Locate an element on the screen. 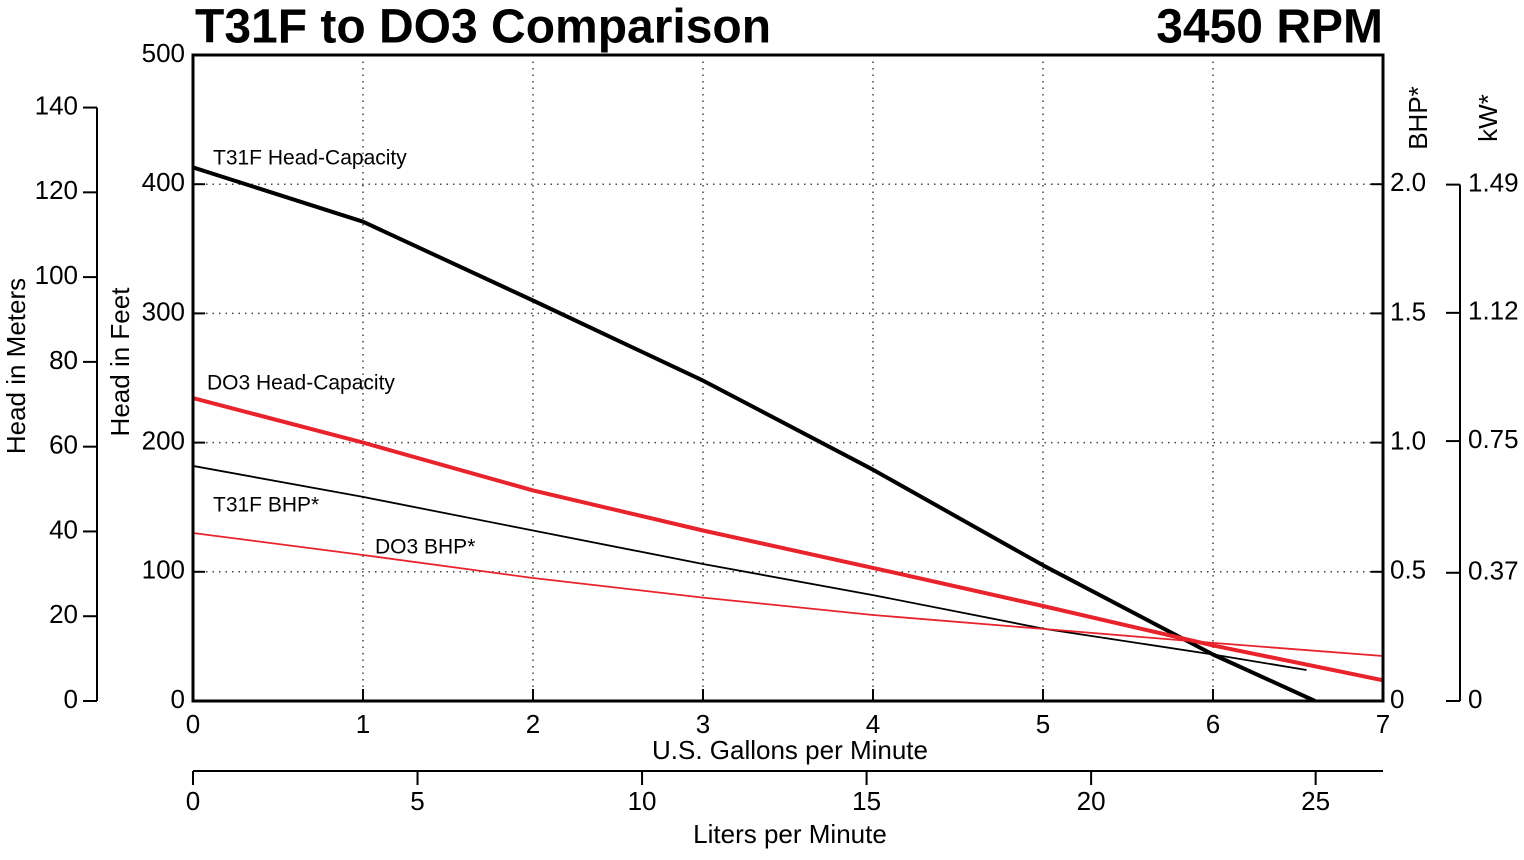  kw-tick-label: 0.37 is located at coordinates (1493, 571).